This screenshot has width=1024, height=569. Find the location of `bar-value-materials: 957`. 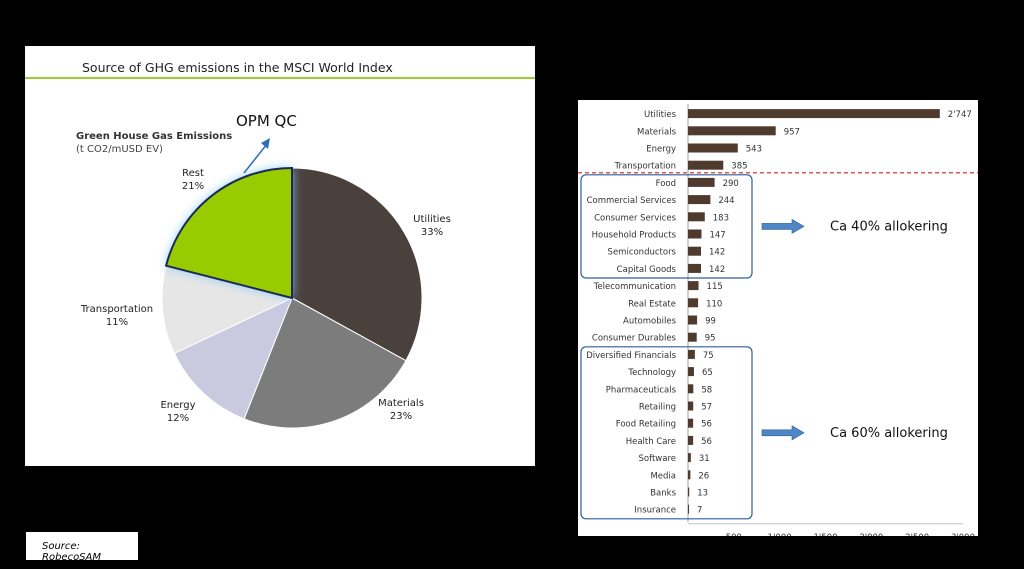

bar-value-materials: 957 is located at coordinates (792, 132).